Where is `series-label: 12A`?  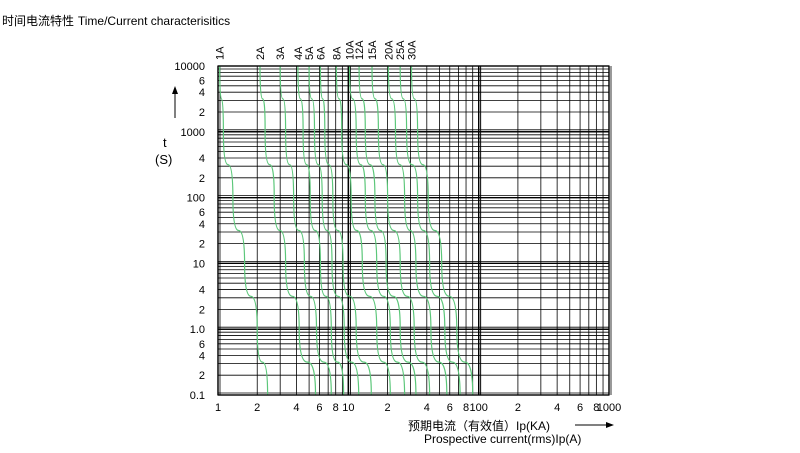 series-label: 12A is located at coordinates (360, 50).